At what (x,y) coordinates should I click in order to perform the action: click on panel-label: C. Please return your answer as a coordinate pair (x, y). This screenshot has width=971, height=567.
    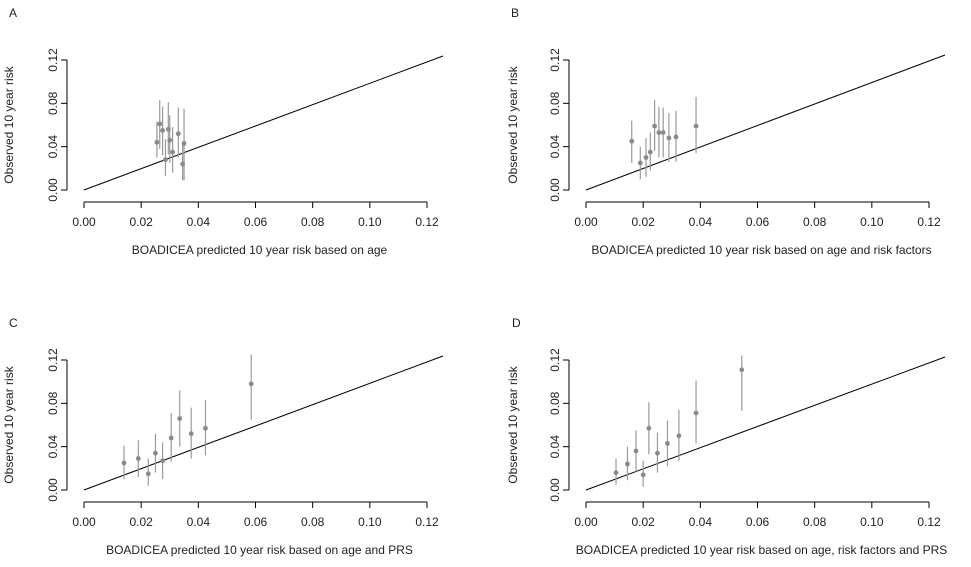
    Looking at the image, I should click on (13, 323).